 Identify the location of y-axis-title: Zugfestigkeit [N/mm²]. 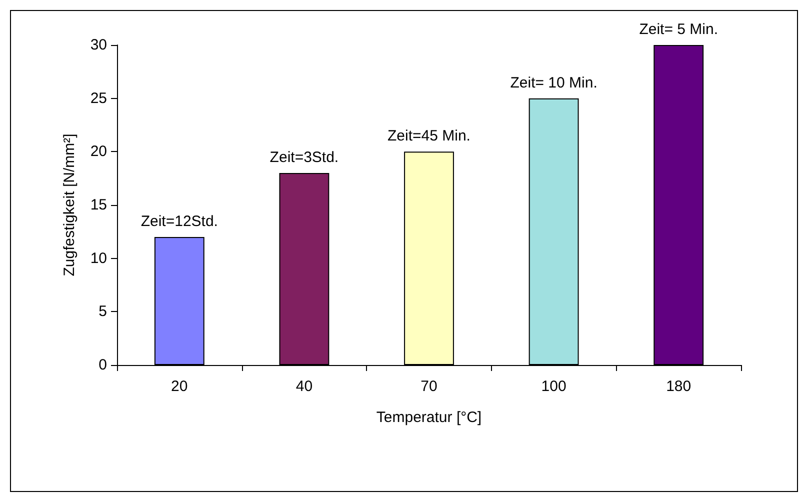
(69, 205).